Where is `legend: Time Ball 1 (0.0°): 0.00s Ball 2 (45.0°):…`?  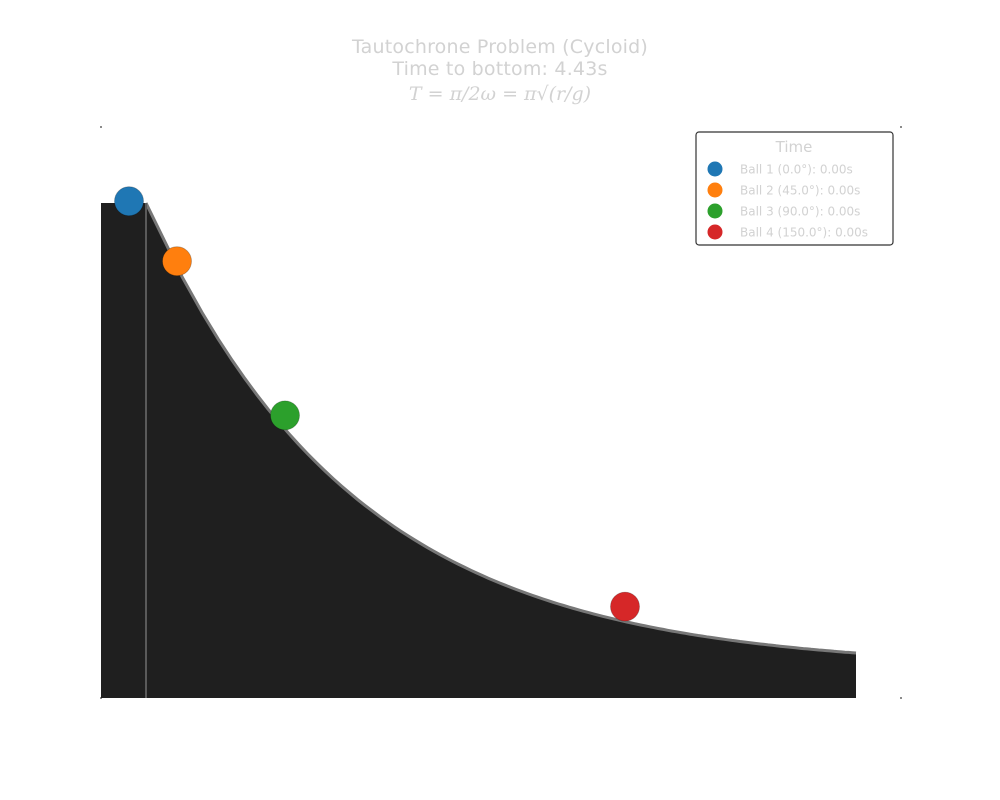 legend: Time Ball 1 (0.0°): 0.00s Ball 2 (45.0°):… is located at coordinates (794, 188).